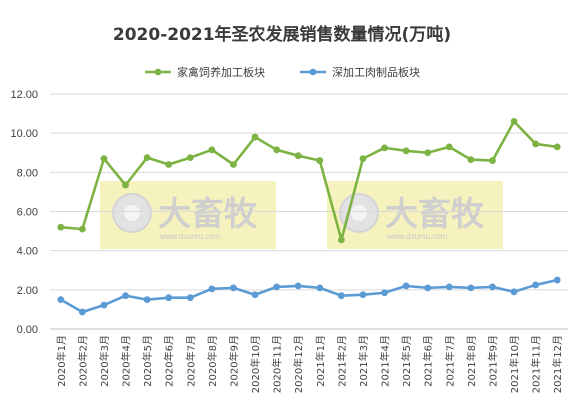  Describe the element at coordinates (277, 364) in the screenshot. I see `x-tick-label: 2020年11月` at that location.